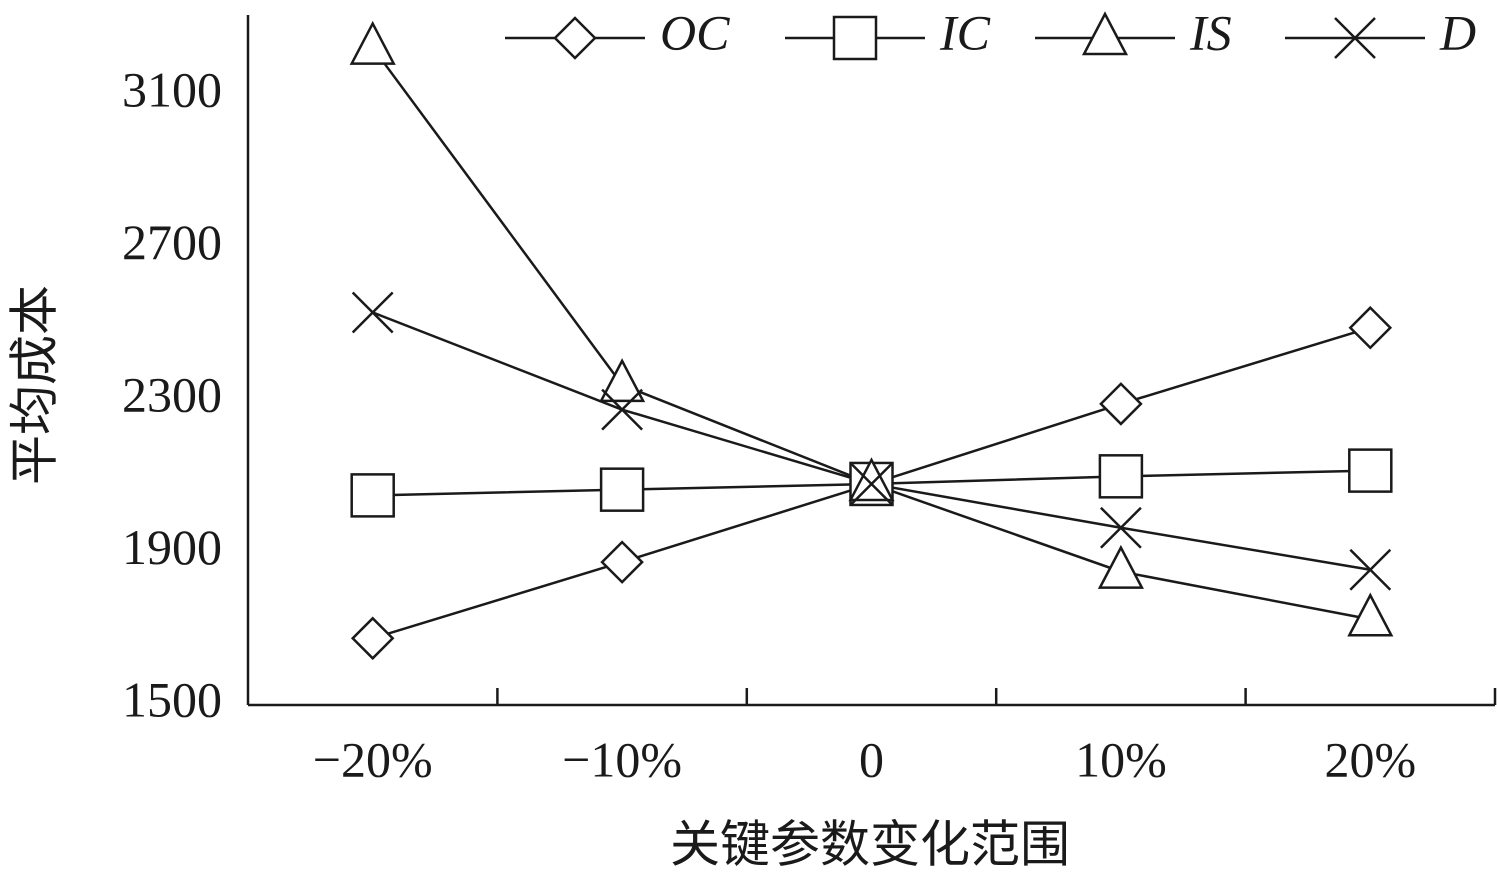  Describe the element at coordinates (172, 242) in the screenshot. I see `y-tick-label: 2700` at that location.